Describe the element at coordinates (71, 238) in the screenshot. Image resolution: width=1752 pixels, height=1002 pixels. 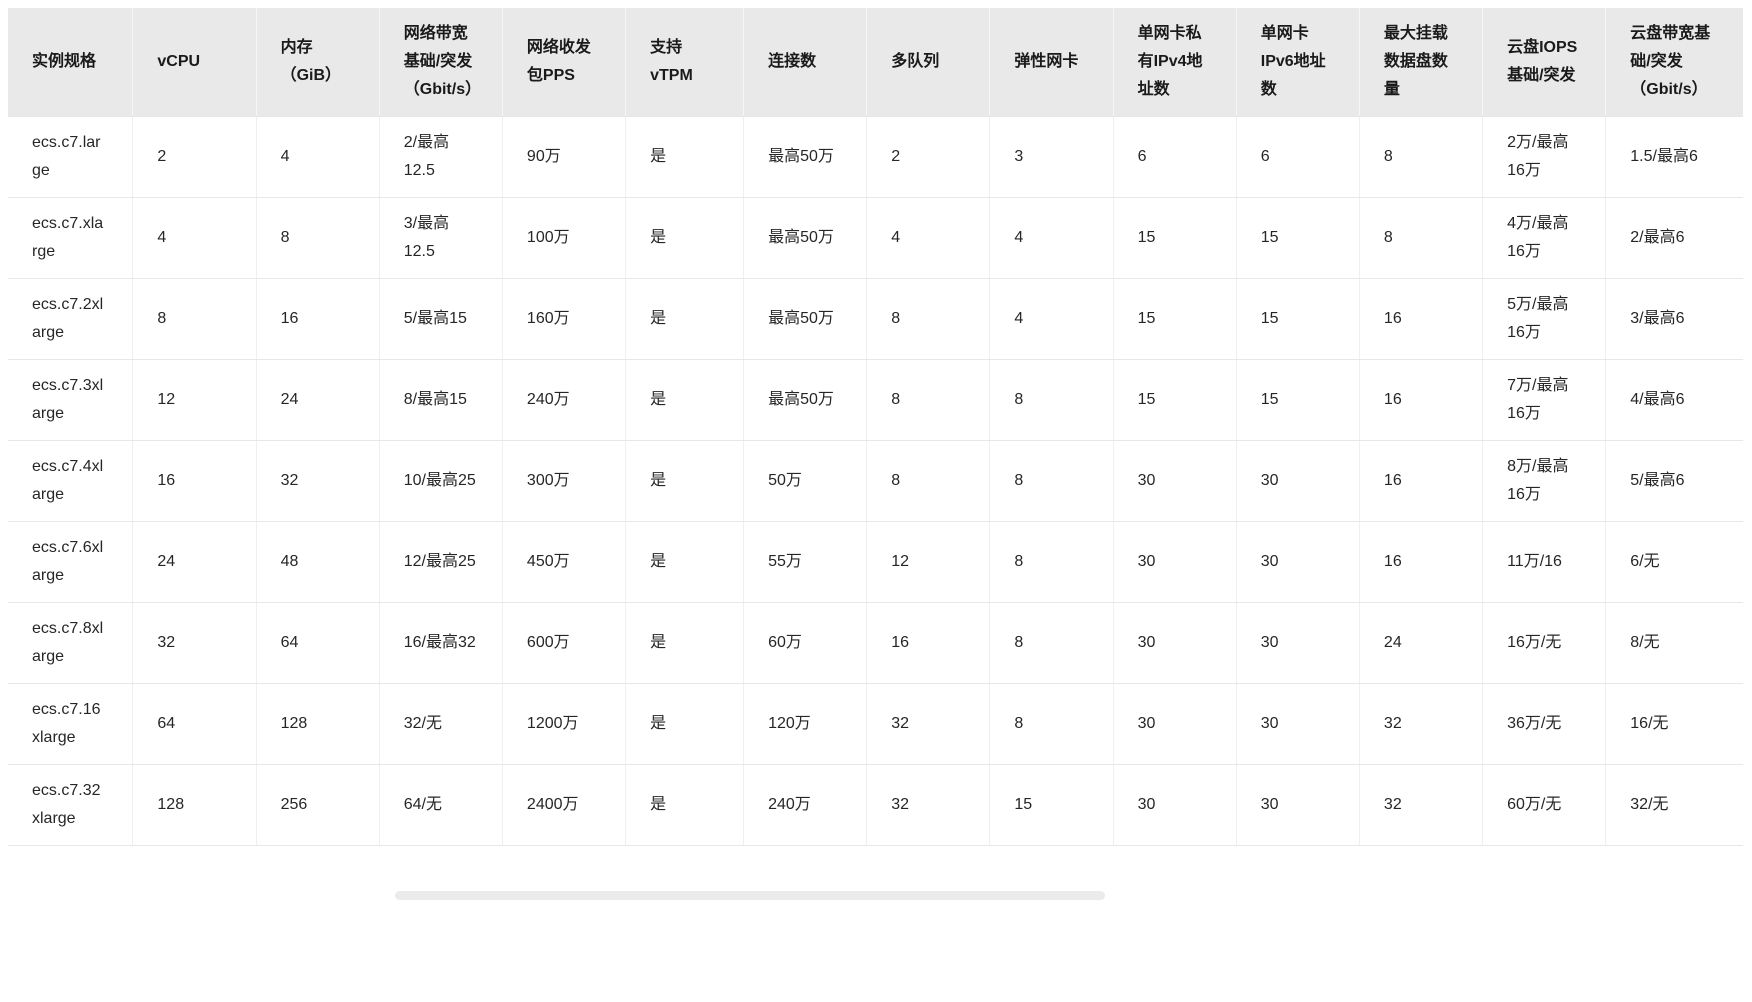
I see `cell-spec: ecs.c7.xlarge` at that location.